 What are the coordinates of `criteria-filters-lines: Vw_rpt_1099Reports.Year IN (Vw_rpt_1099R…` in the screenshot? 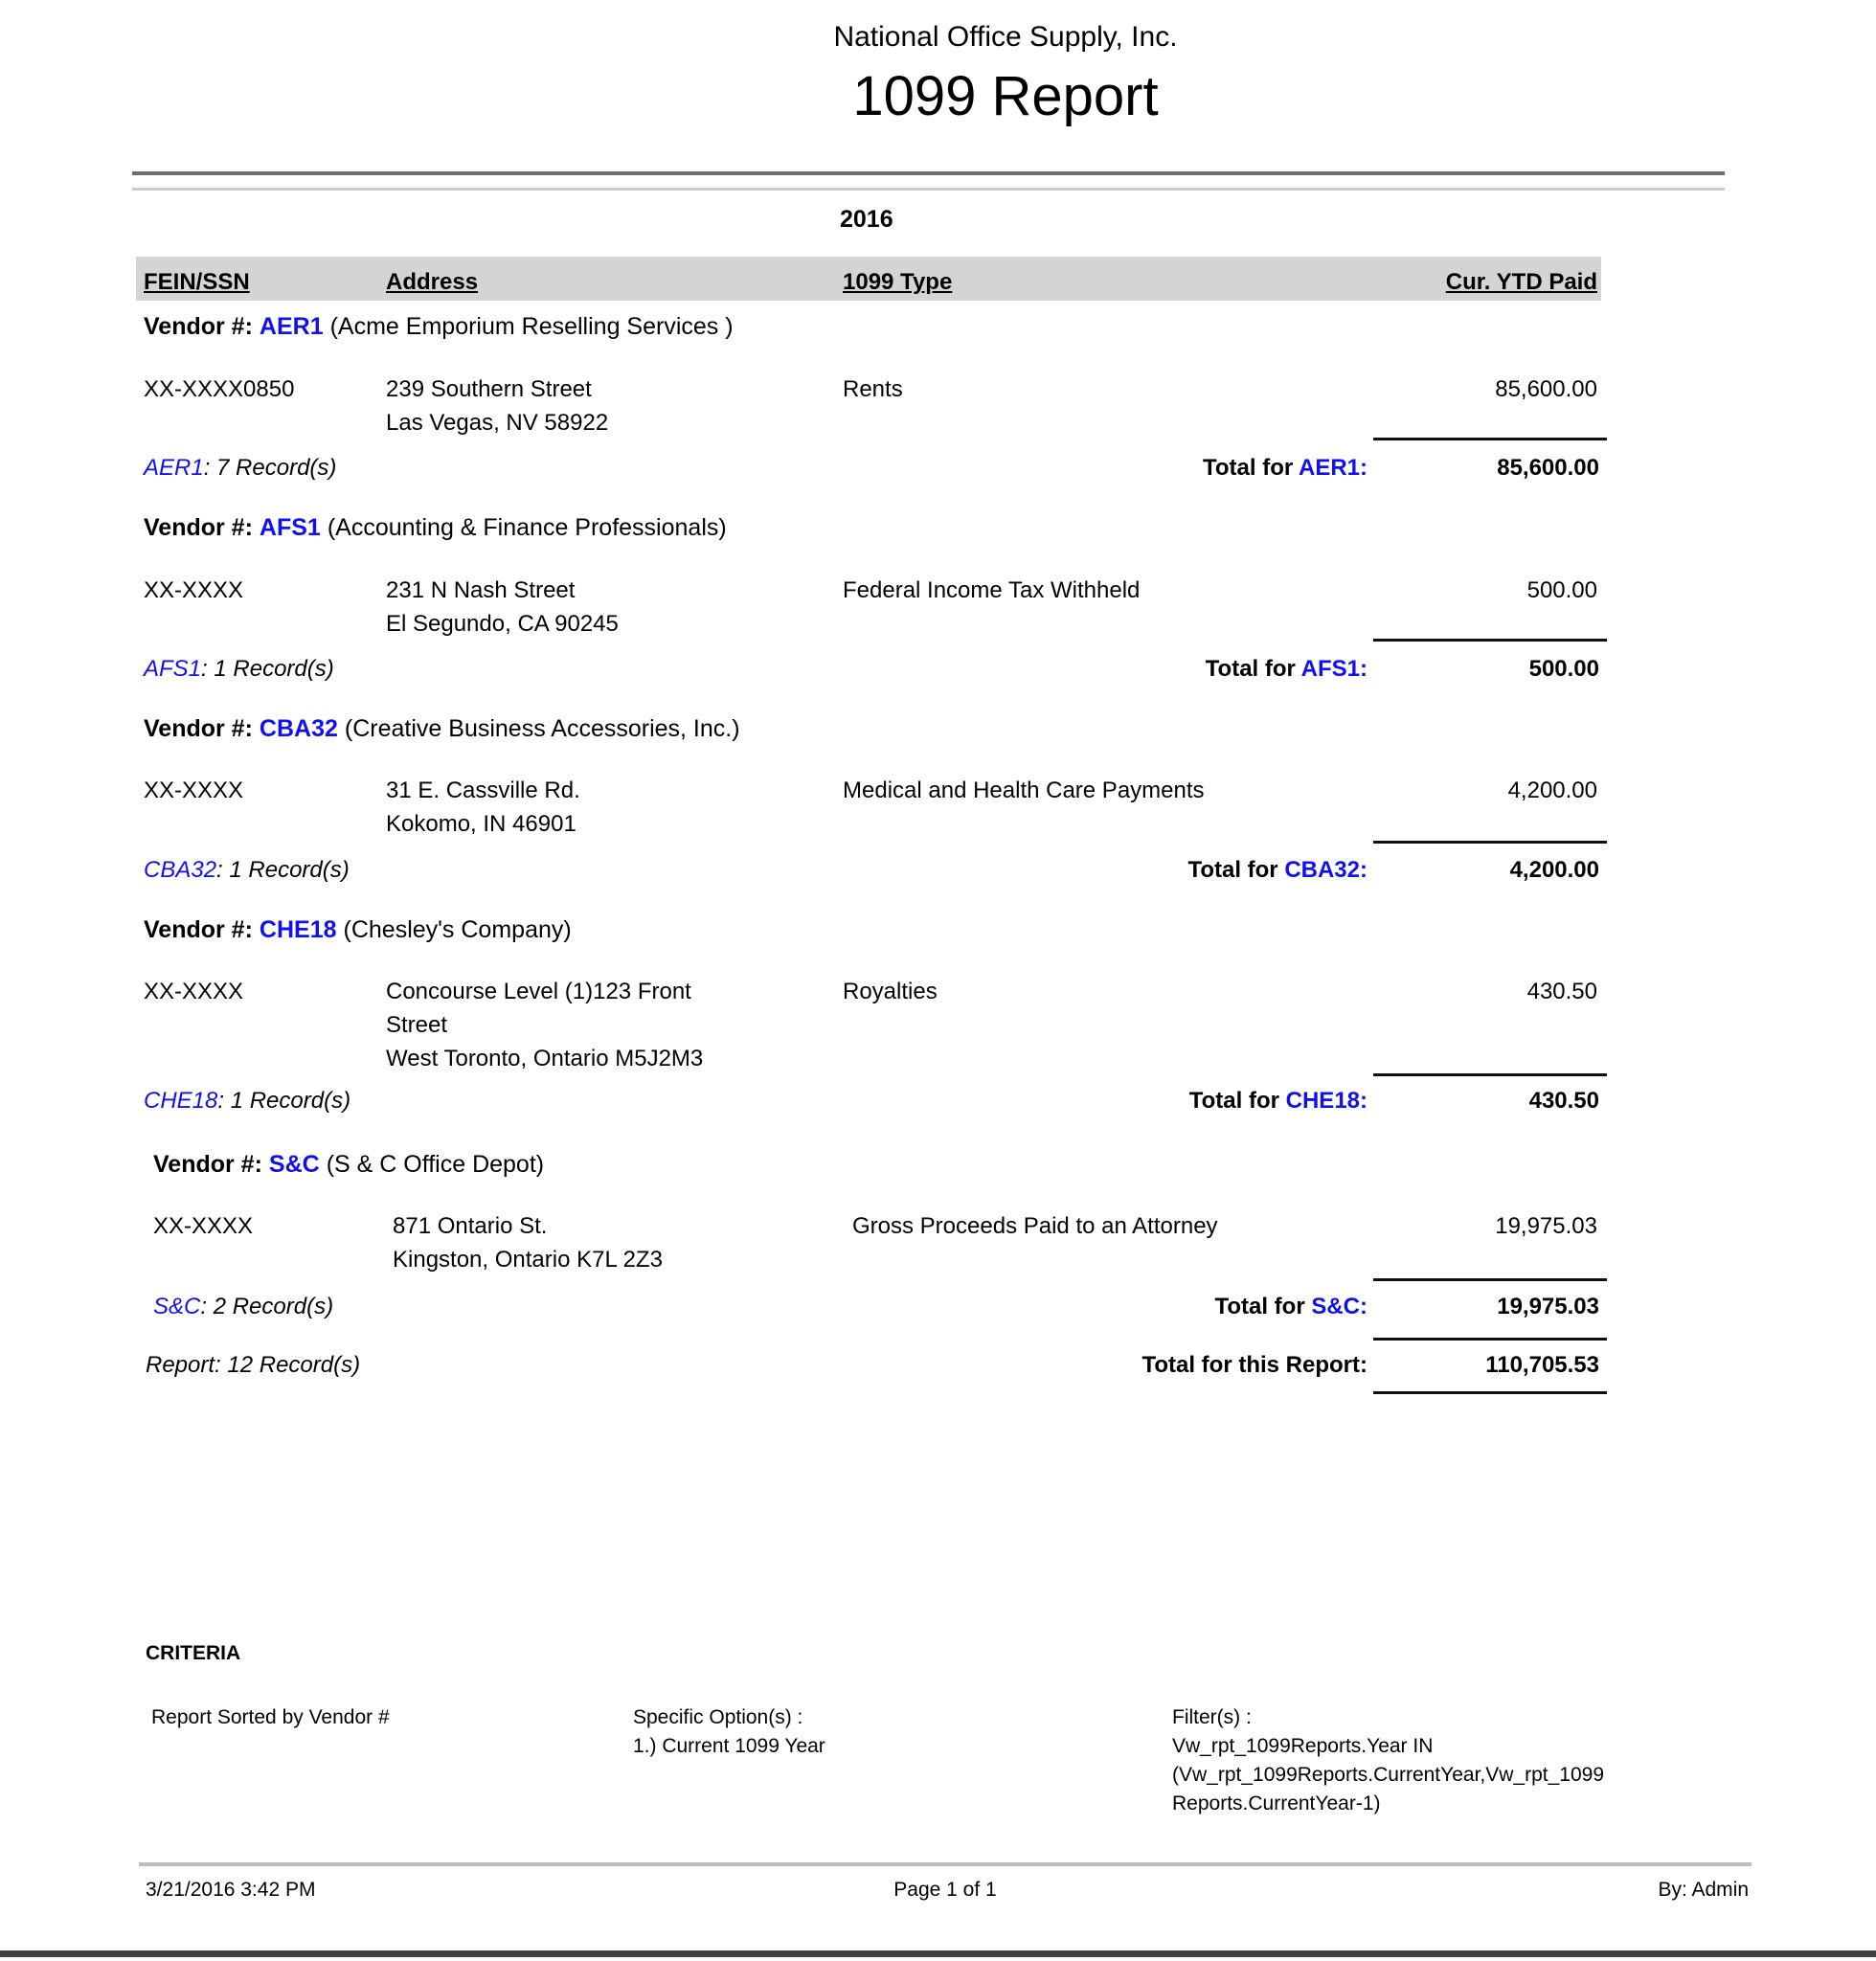 It's located at (1388, 1775).